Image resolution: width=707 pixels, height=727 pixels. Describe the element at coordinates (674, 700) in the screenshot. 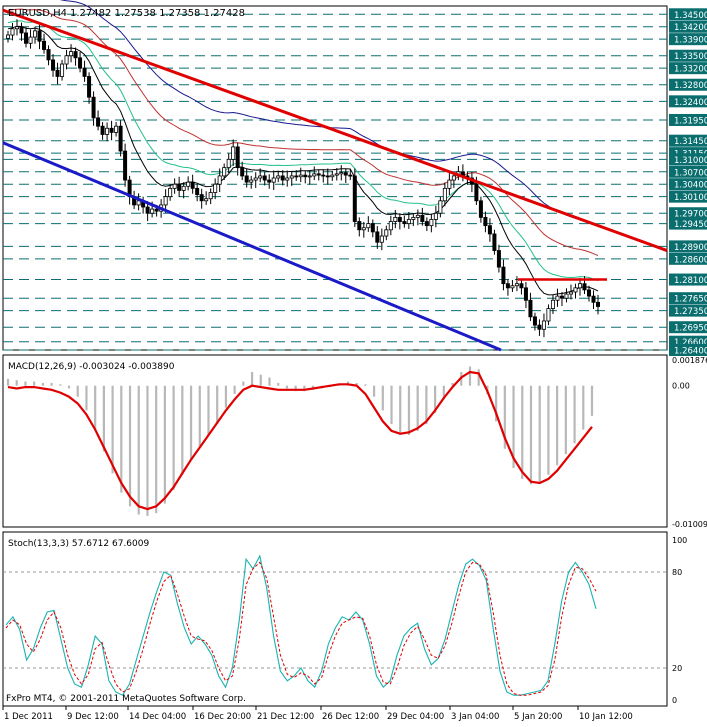

I see `stoch-tick-label: 0` at that location.